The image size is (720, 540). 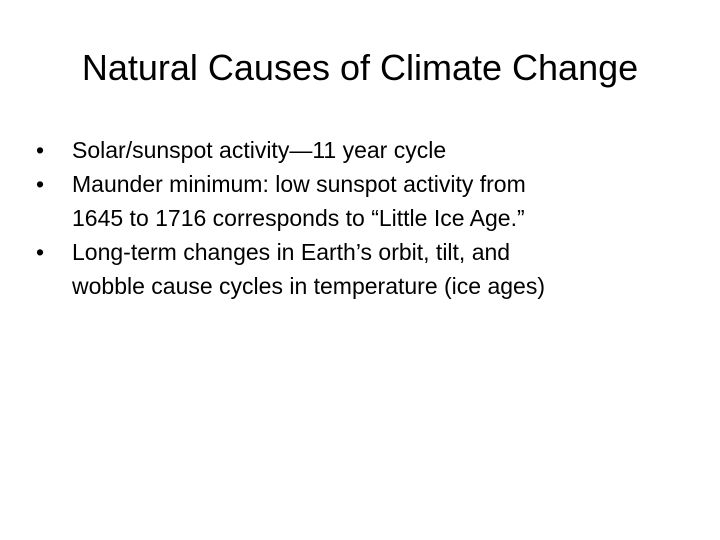 What do you see at coordinates (360, 67) in the screenshot?
I see `slide-title: Natural Causes of Climate Change` at bounding box center [360, 67].